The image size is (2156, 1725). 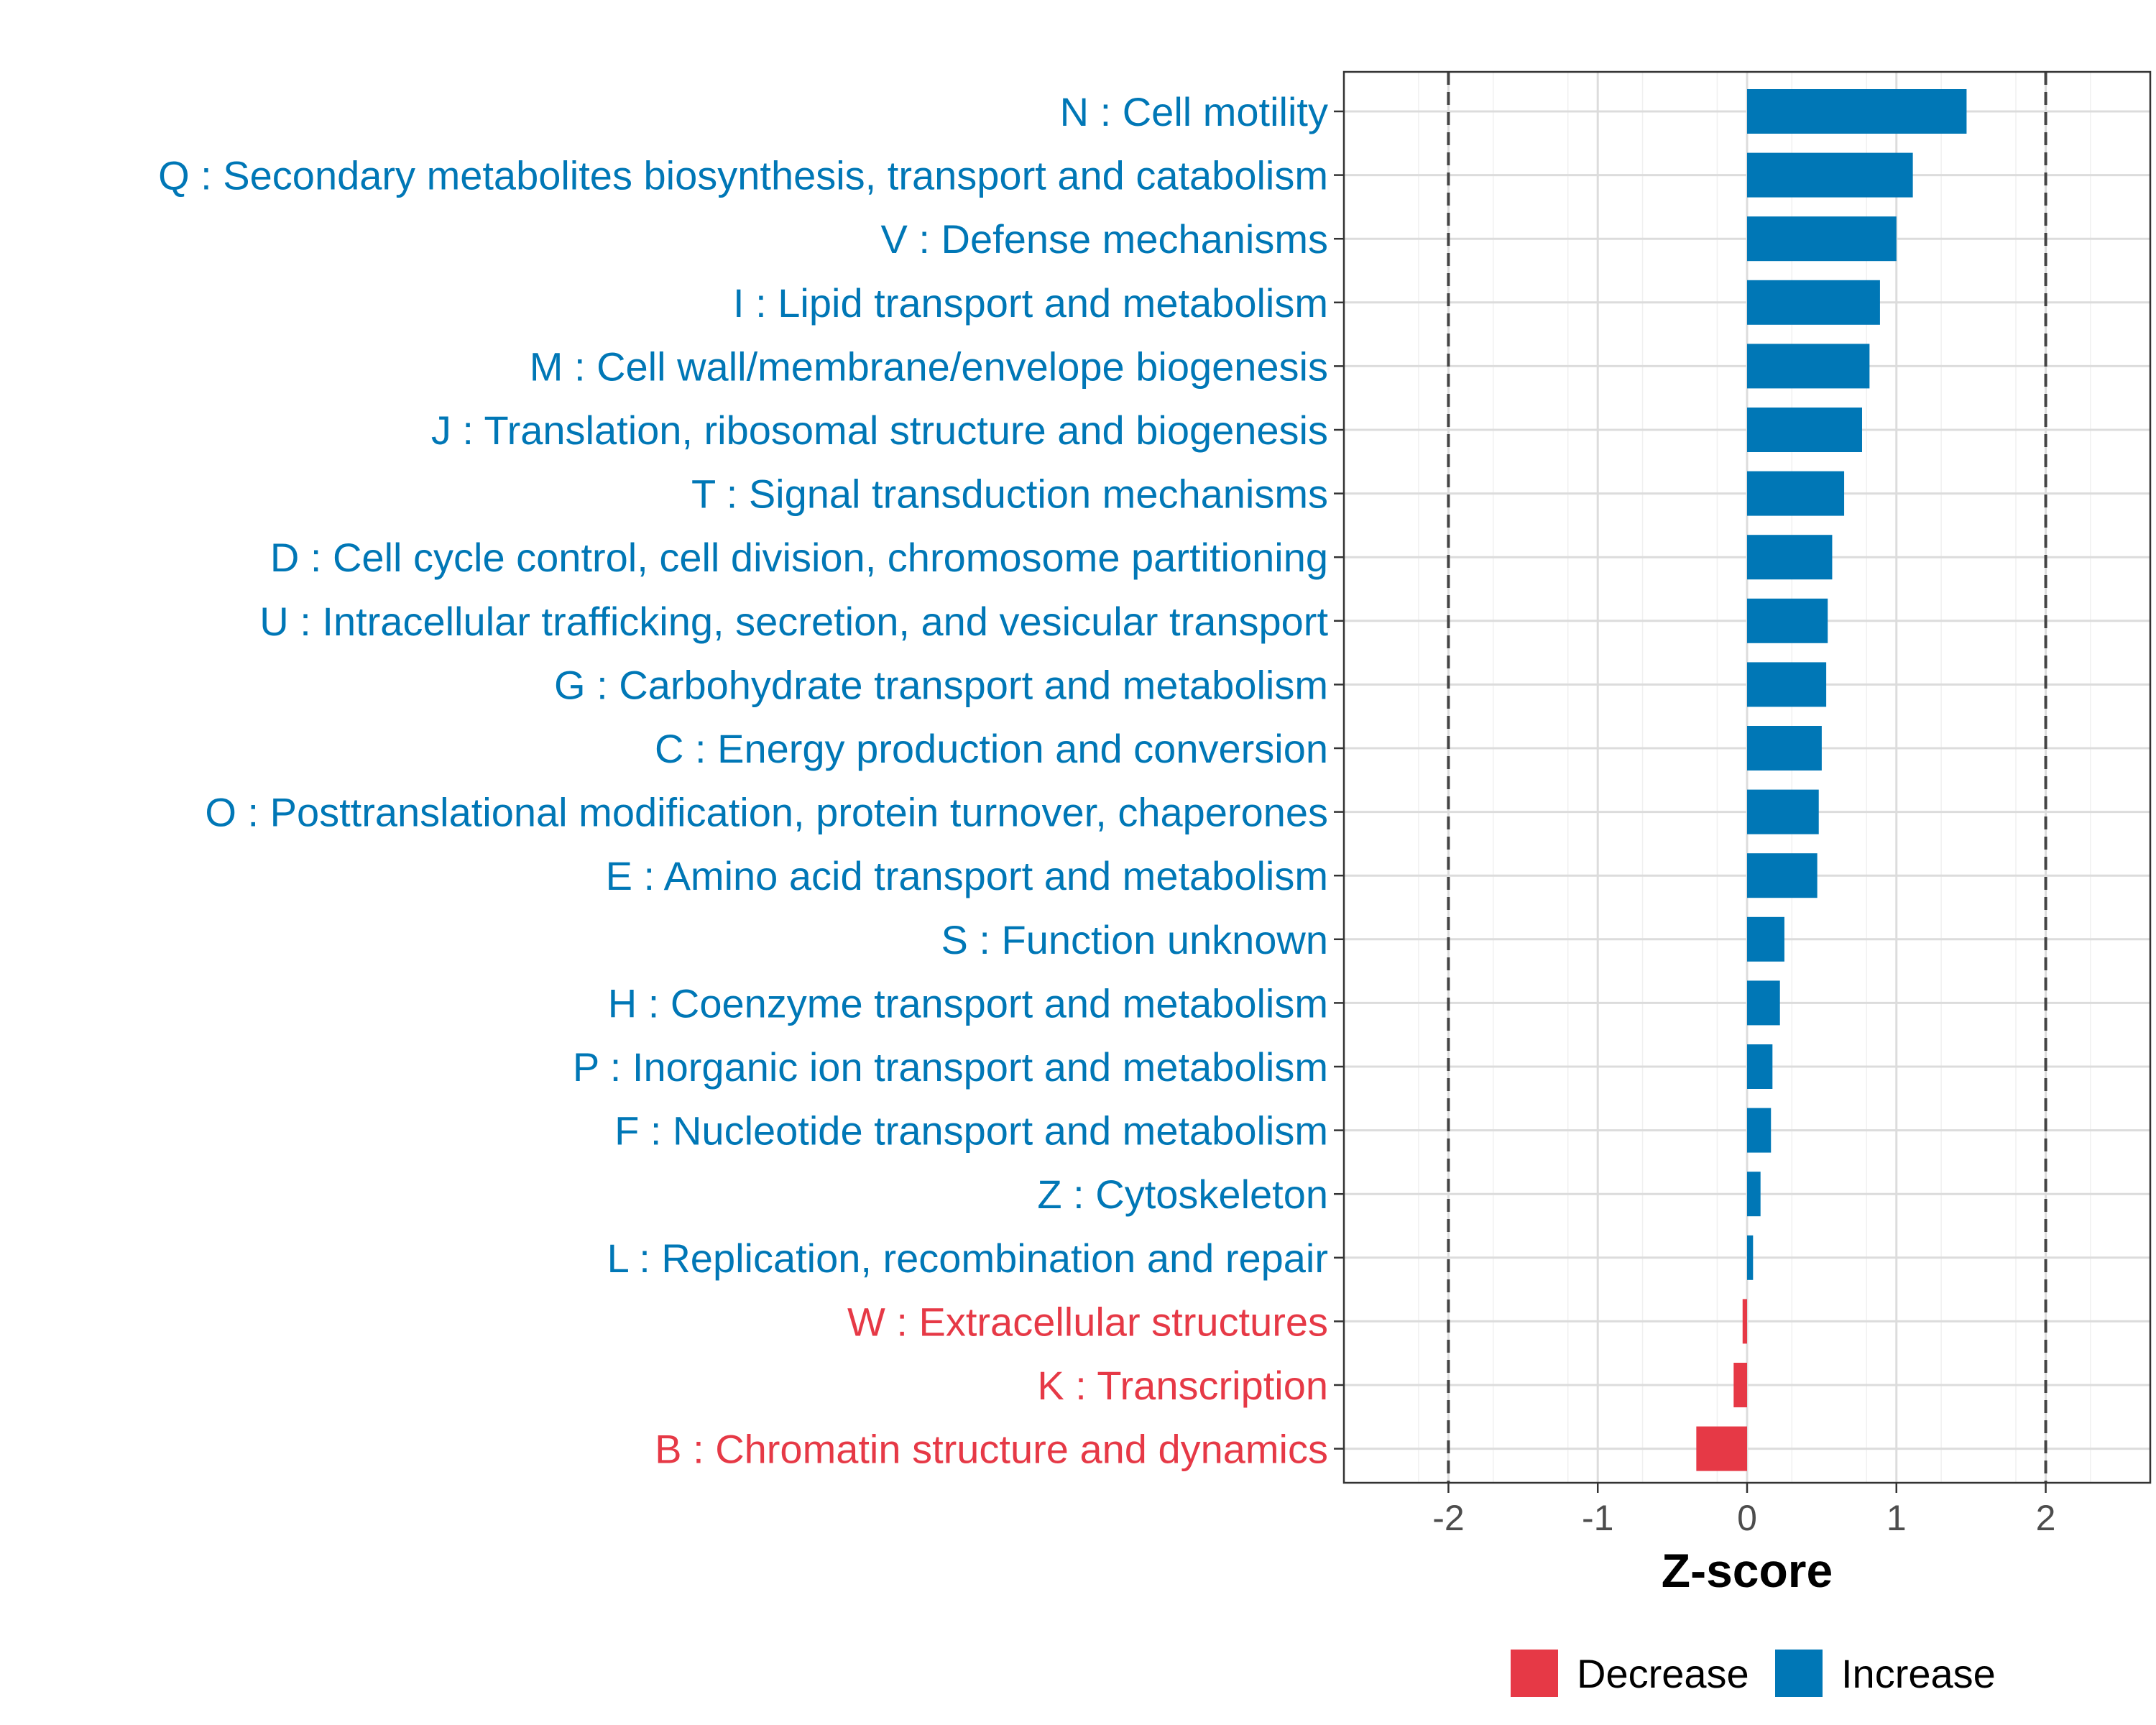 What do you see at coordinates (1182, 1194) in the screenshot?
I see `category-label: Z : Cytoskeleton` at bounding box center [1182, 1194].